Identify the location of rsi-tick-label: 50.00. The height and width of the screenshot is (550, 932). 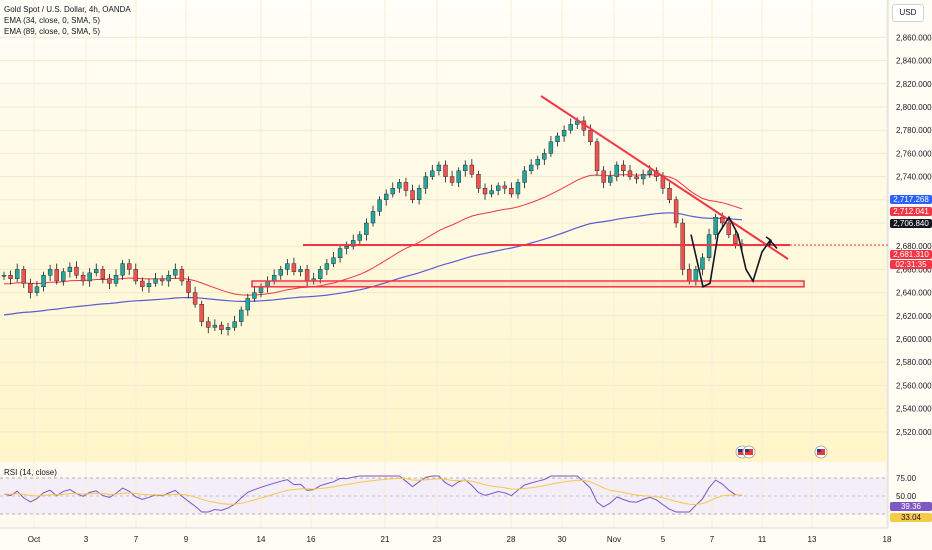
(906, 496).